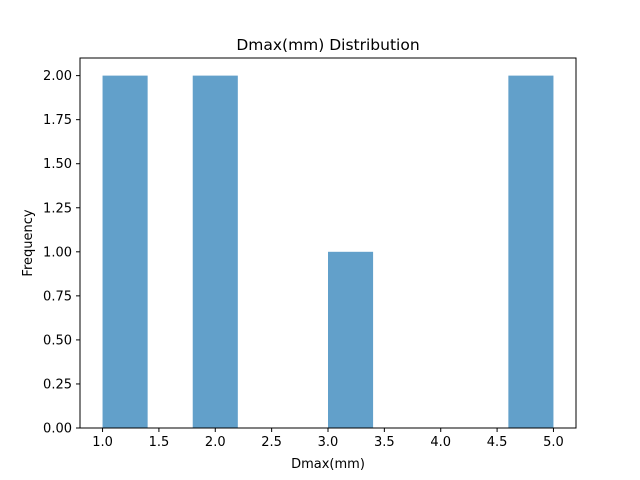  I want to click on x-tick-label: 4.5, so click(497, 442).